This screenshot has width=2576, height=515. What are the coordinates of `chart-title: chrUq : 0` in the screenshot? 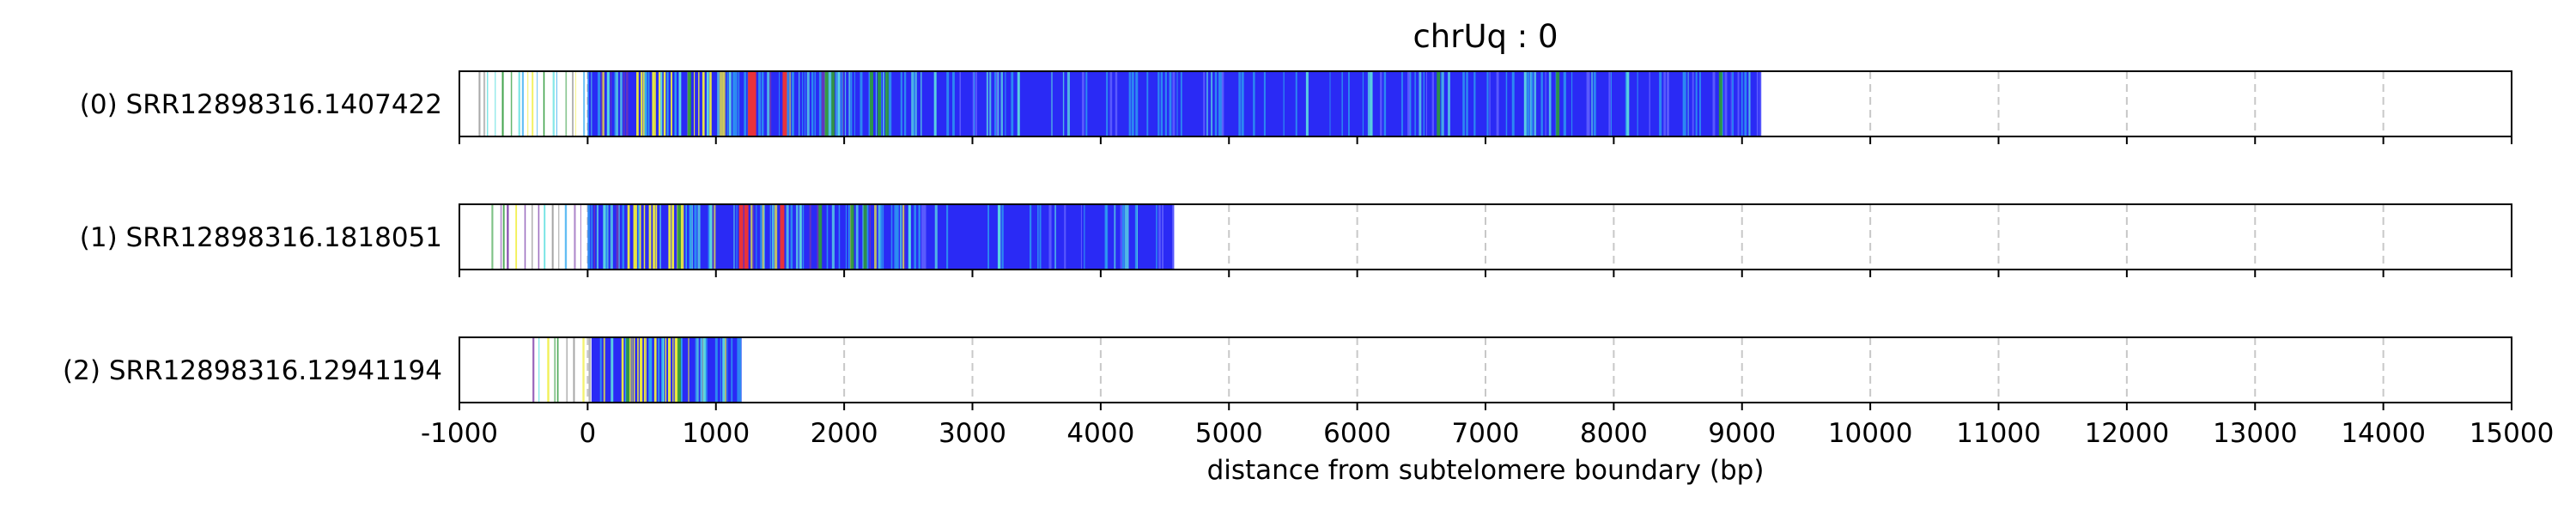 It's located at (1485, 36).